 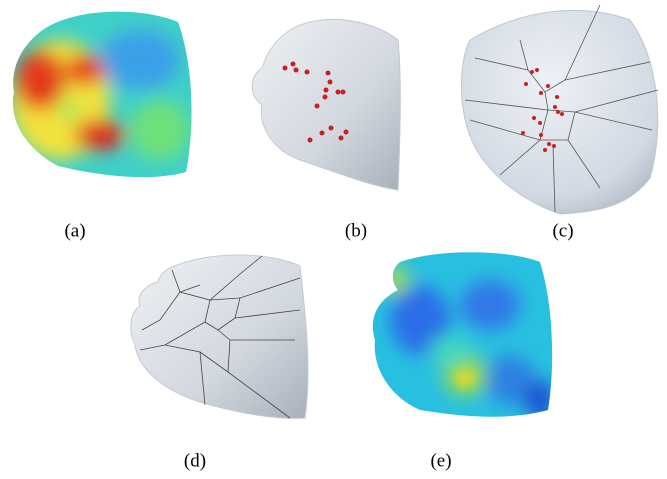 What do you see at coordinates (562, 230) in the screenshot?
I see `panel-label: (c)` at bounding box center [562, 230].